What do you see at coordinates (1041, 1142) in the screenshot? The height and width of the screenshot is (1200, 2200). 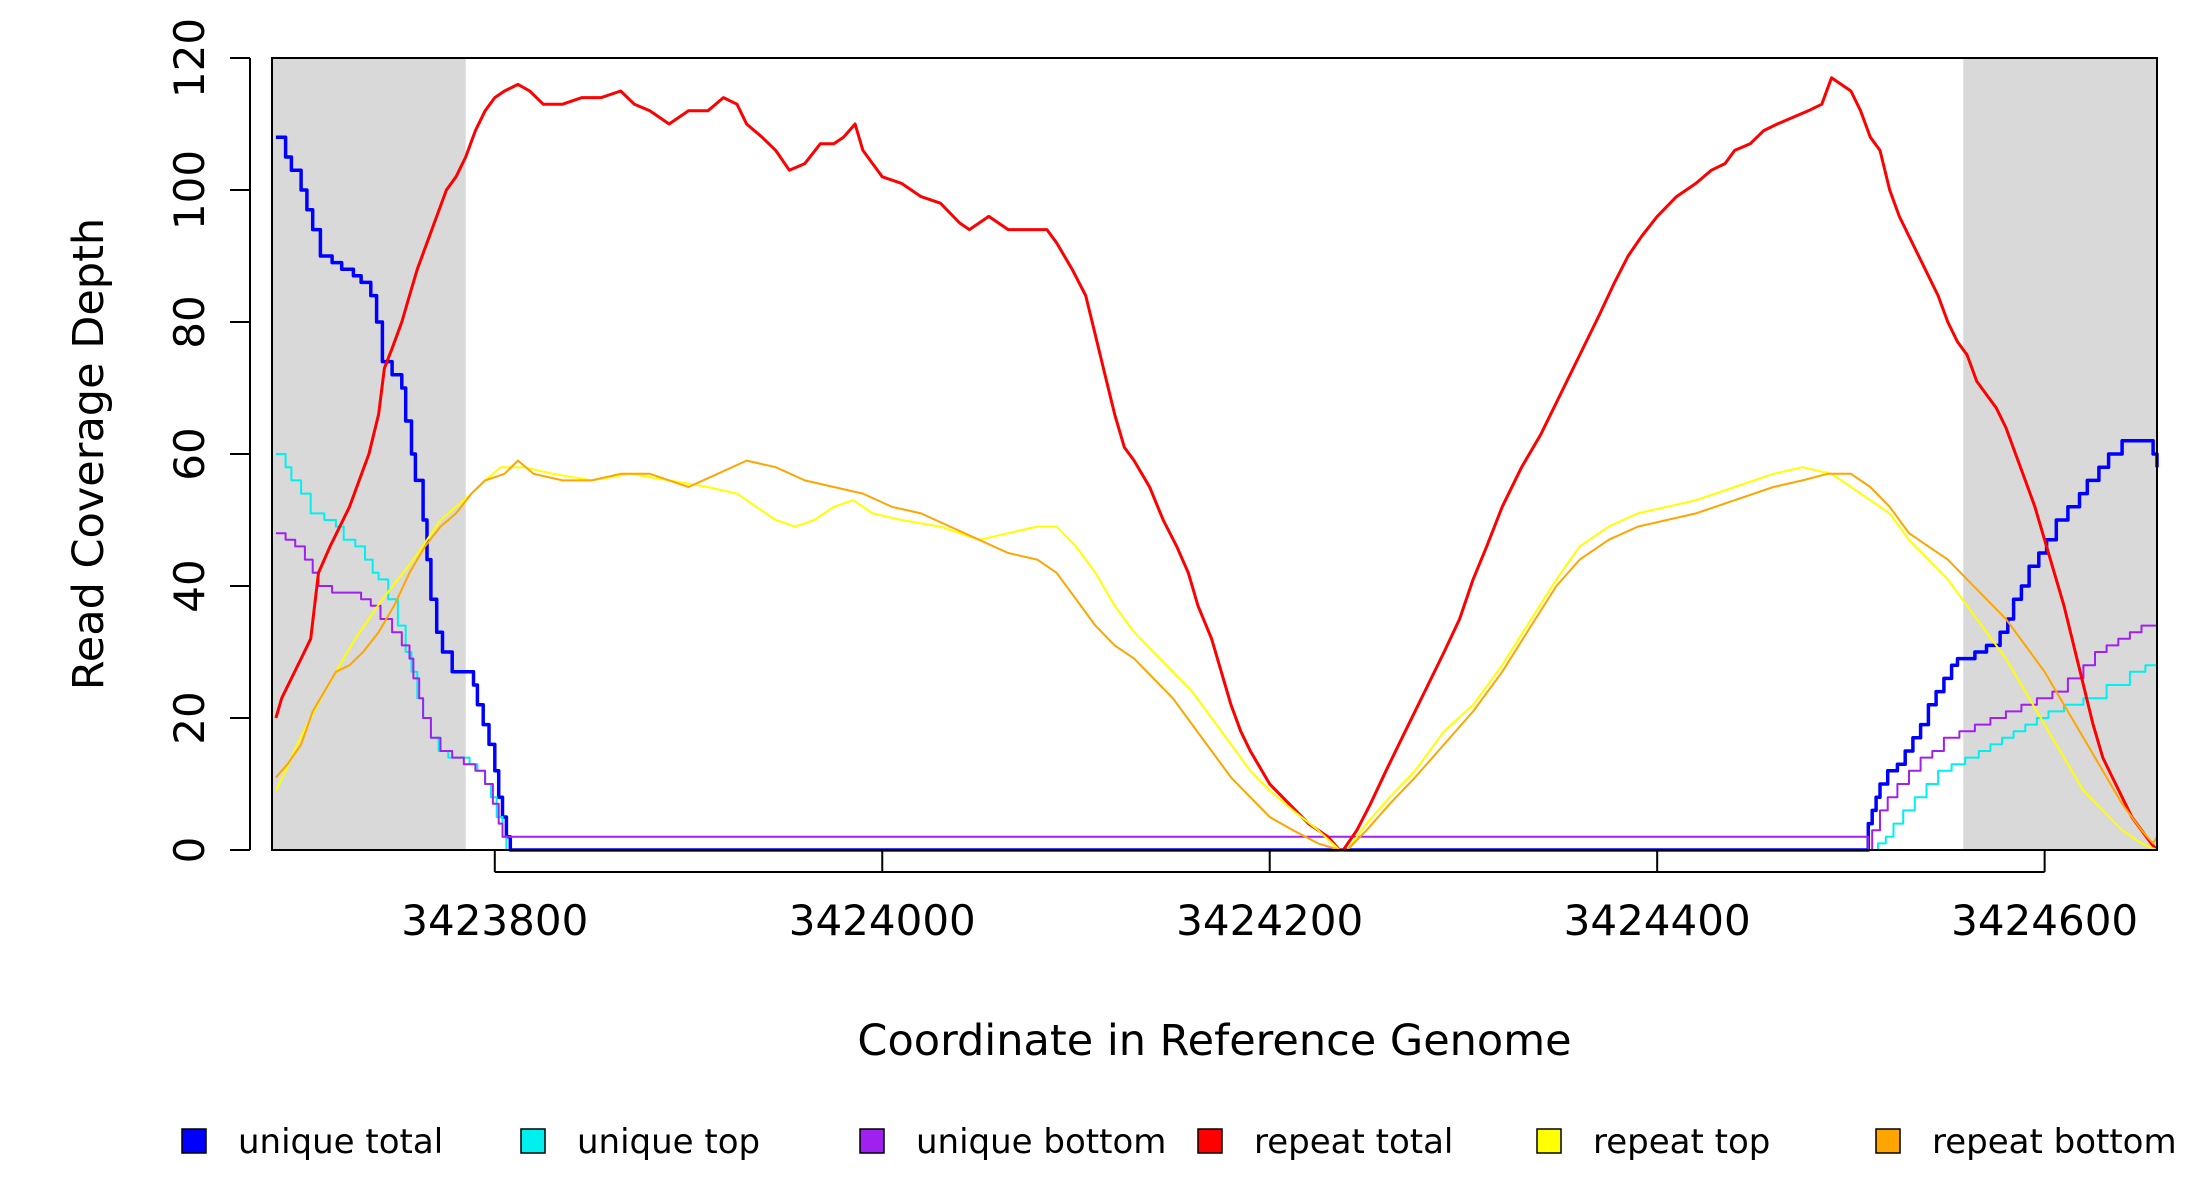 I see `legend-label: unique bottom` at bounding box center [1041, 1142].